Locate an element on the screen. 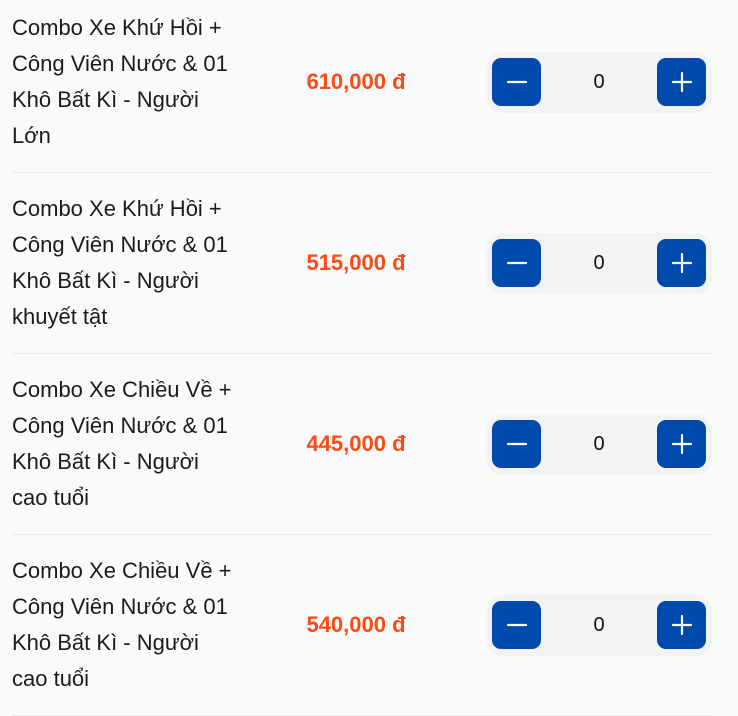 This screenshot has height=716, width=738. ticket-price: 540,000 đ is located at coordinates (356, 624).